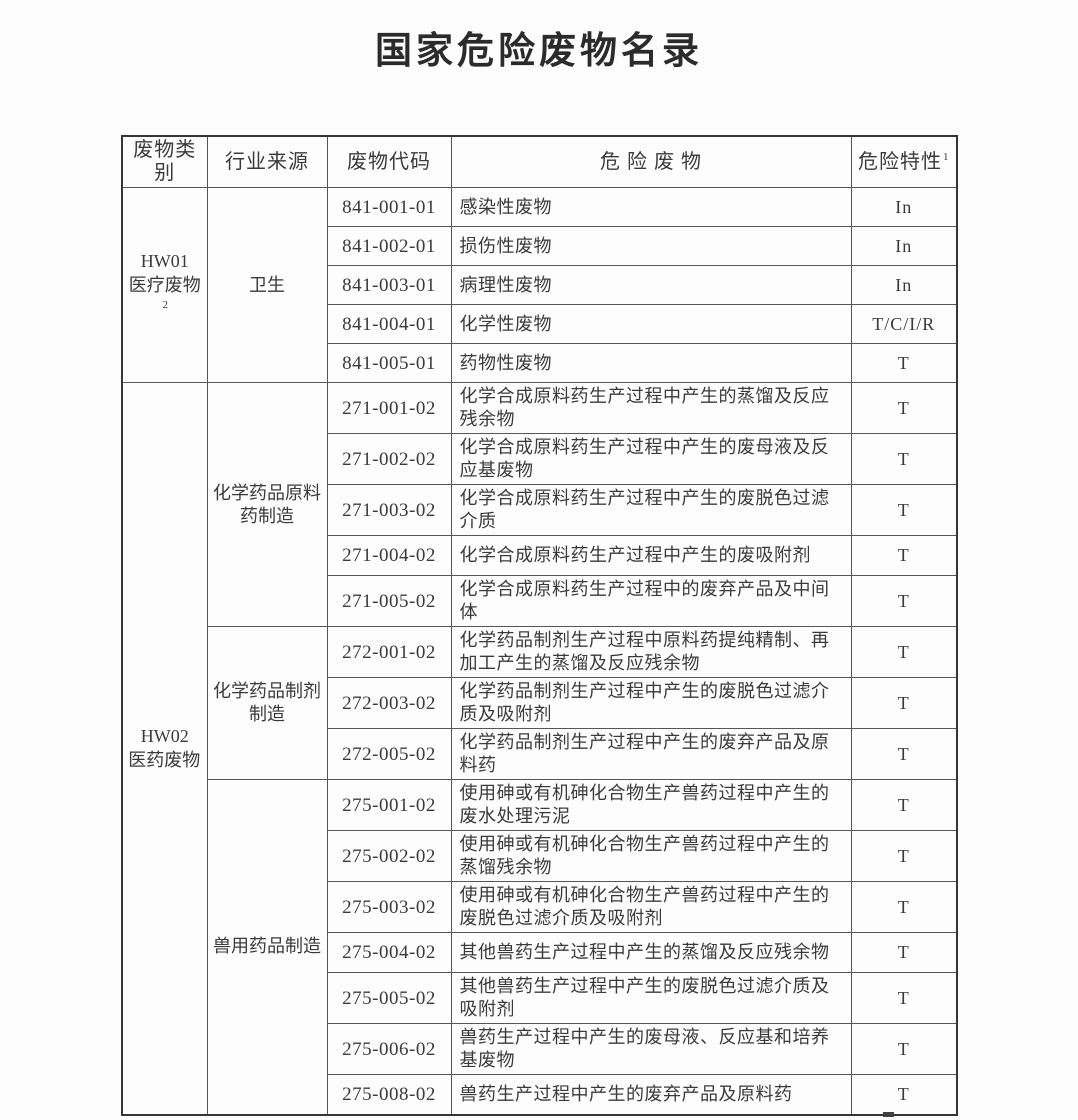 This screenshot has width=1078, height=1120. What do you see at coordinates (389, 754) in the screenshot?
I see `waste-code-cell: 272-005-02` at bounding box center [389, 754].